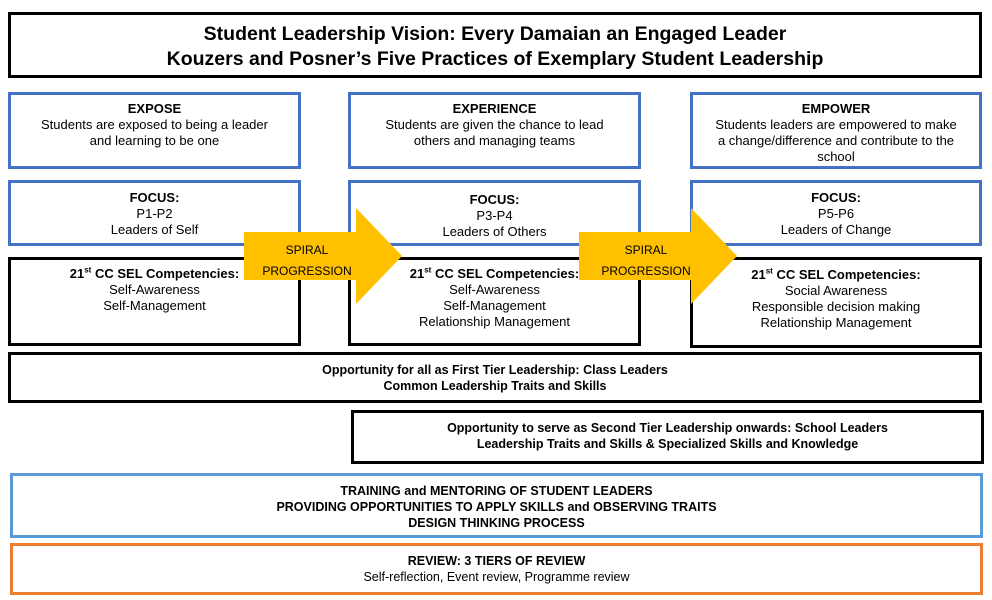 The height and width of the screenshot is (600, 992). Describe the element at coordinates (154, 124) in the screenshot. I see `expose-desc-1: Students are exposed to being a leader` at that location.